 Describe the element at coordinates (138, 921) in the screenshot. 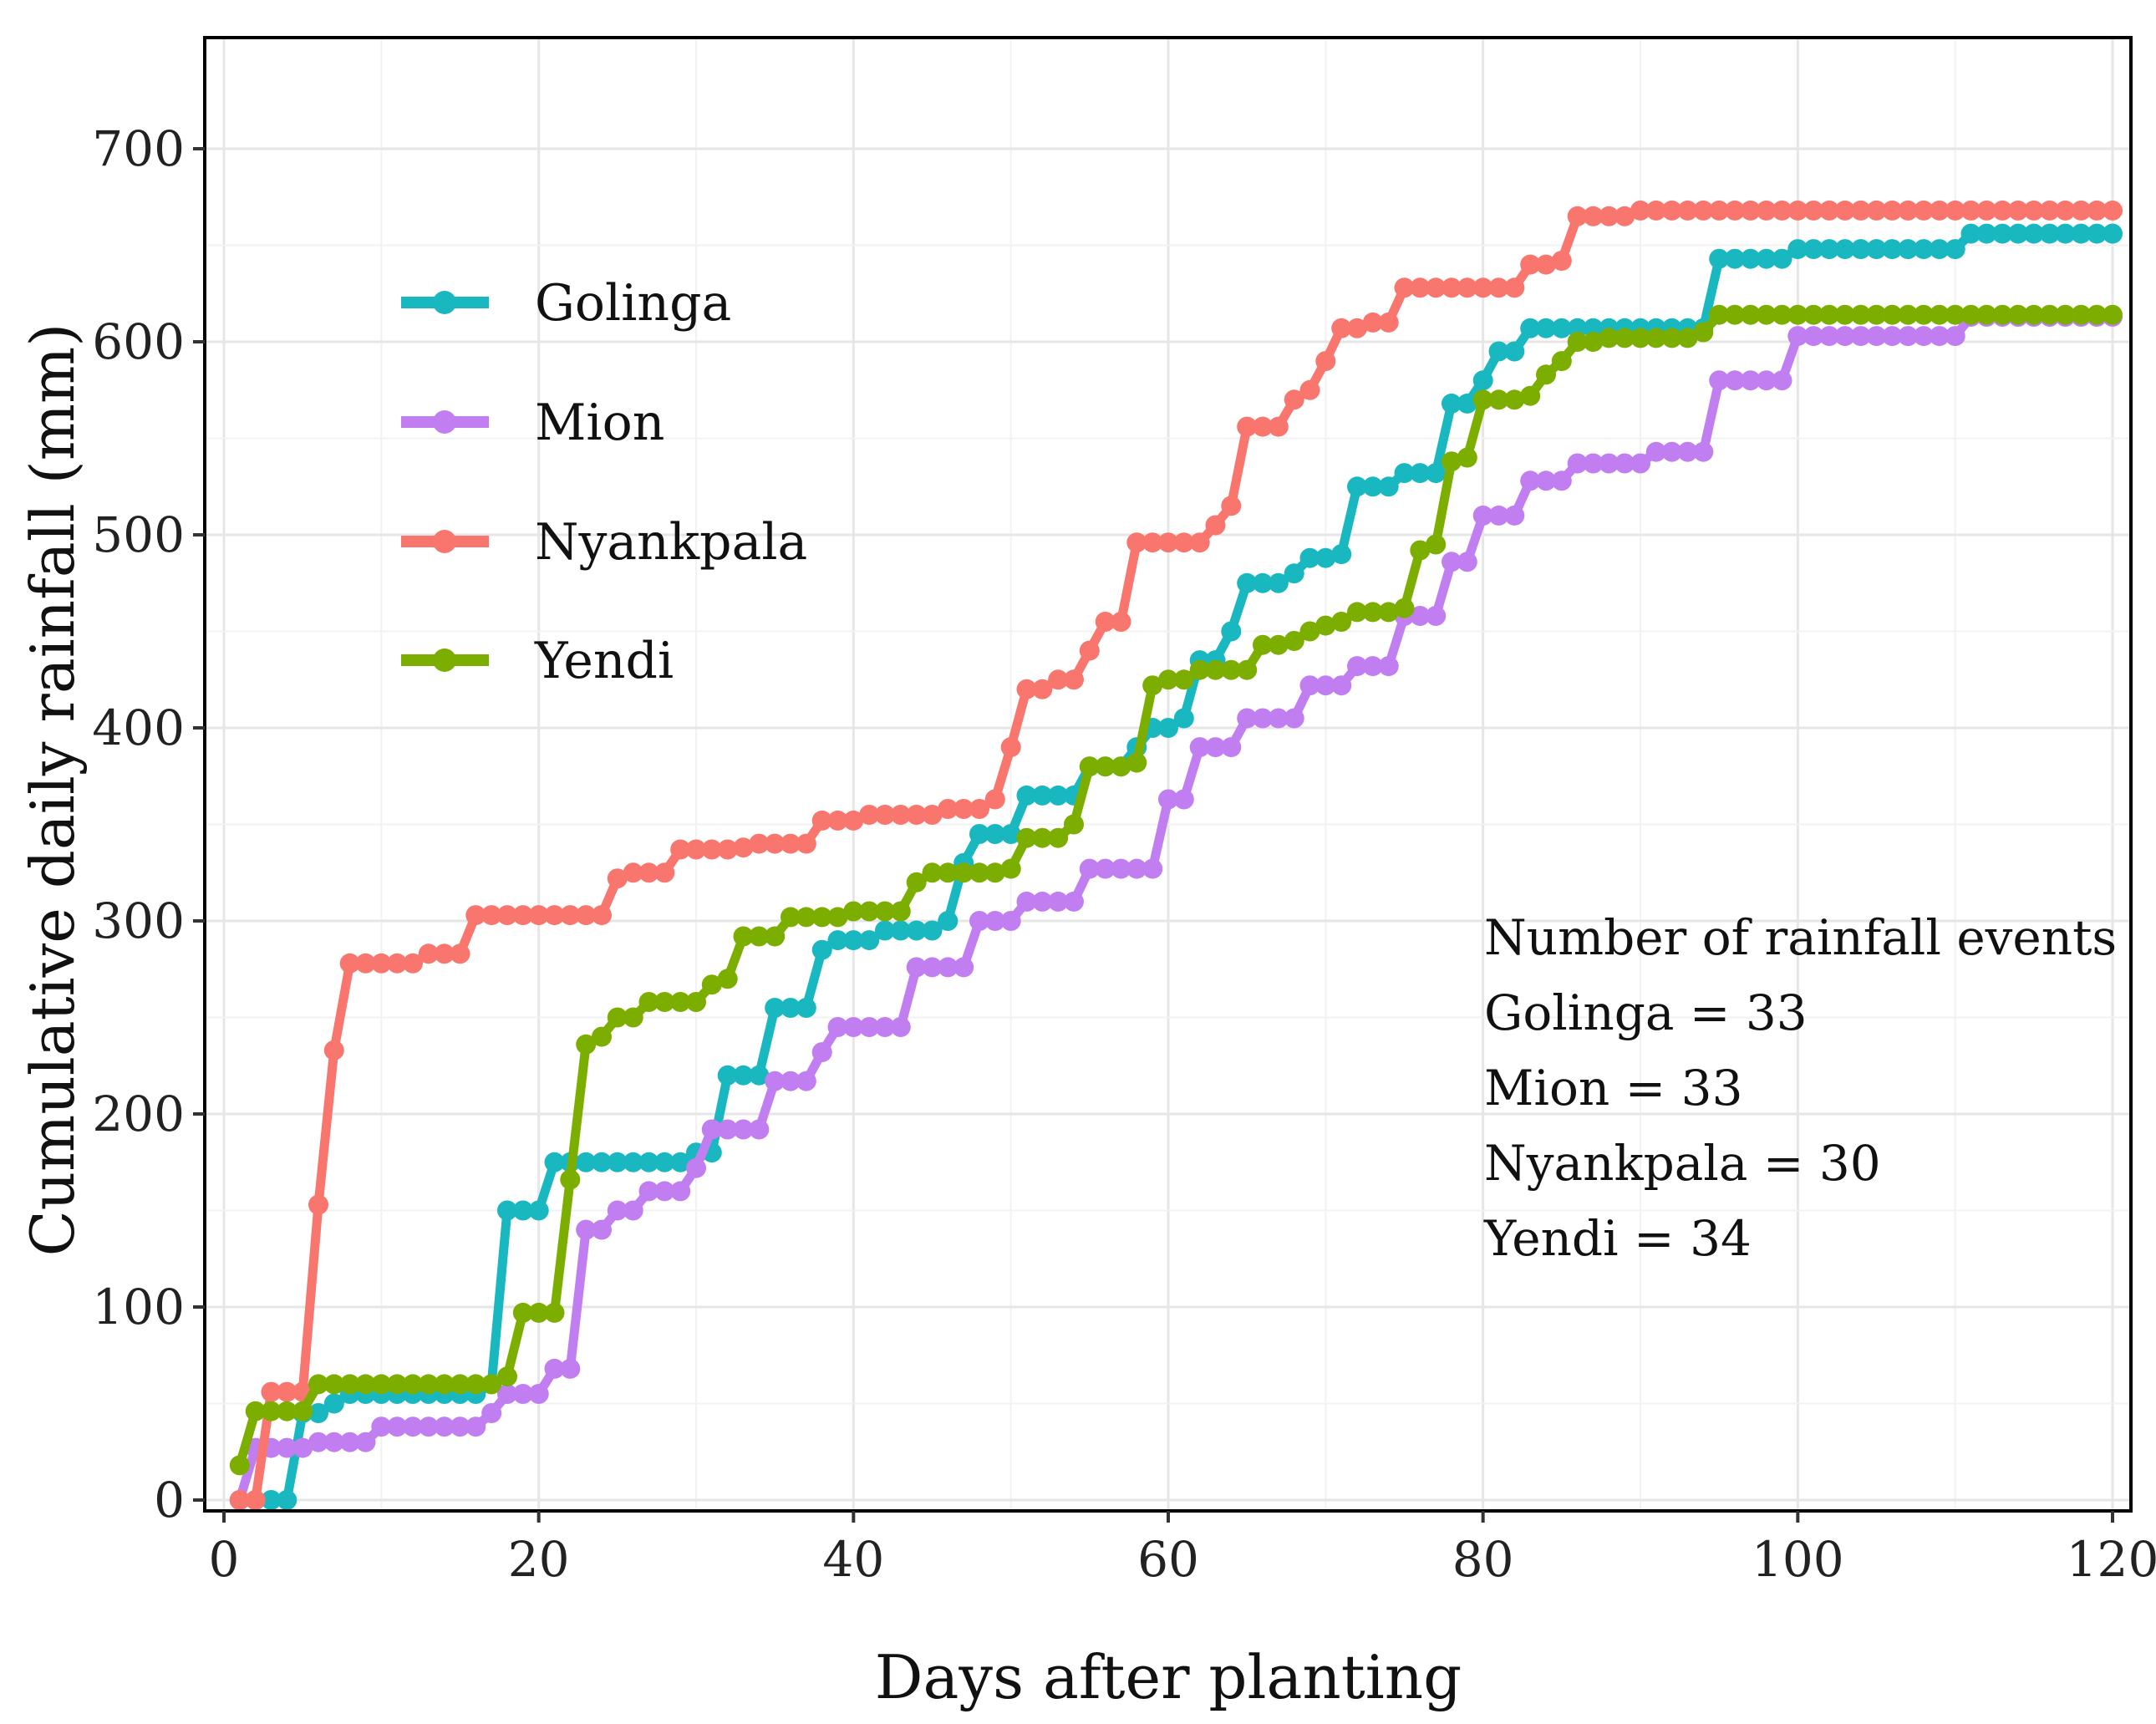

I see `y-tick-label: 300` at that location.